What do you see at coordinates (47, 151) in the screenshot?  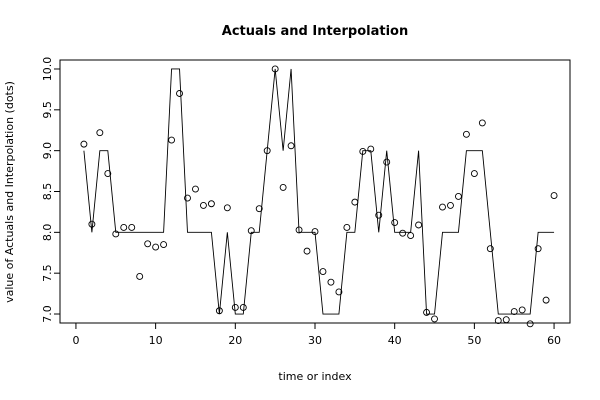 I see `y-tick-label: 9.0` at bounding box center [47, 151].